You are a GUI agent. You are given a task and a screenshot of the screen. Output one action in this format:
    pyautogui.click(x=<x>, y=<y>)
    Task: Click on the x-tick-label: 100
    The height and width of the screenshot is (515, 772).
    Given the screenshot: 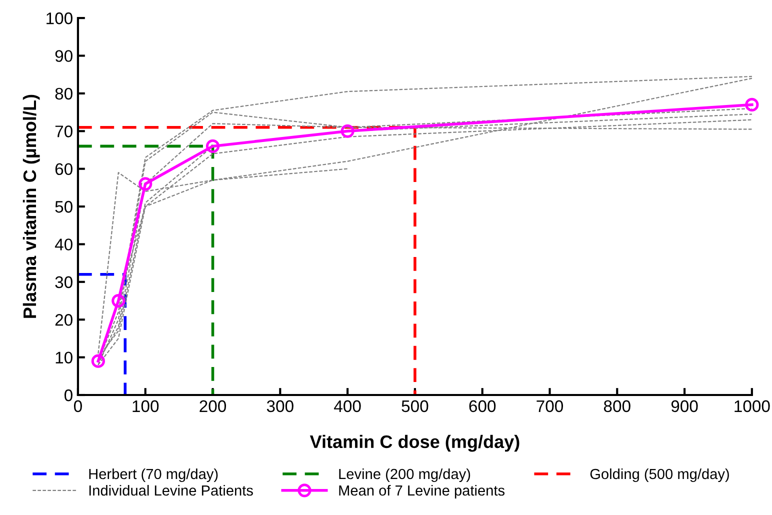 What is the action you would take?
    pyautogui.click(x=145, y=406)
    